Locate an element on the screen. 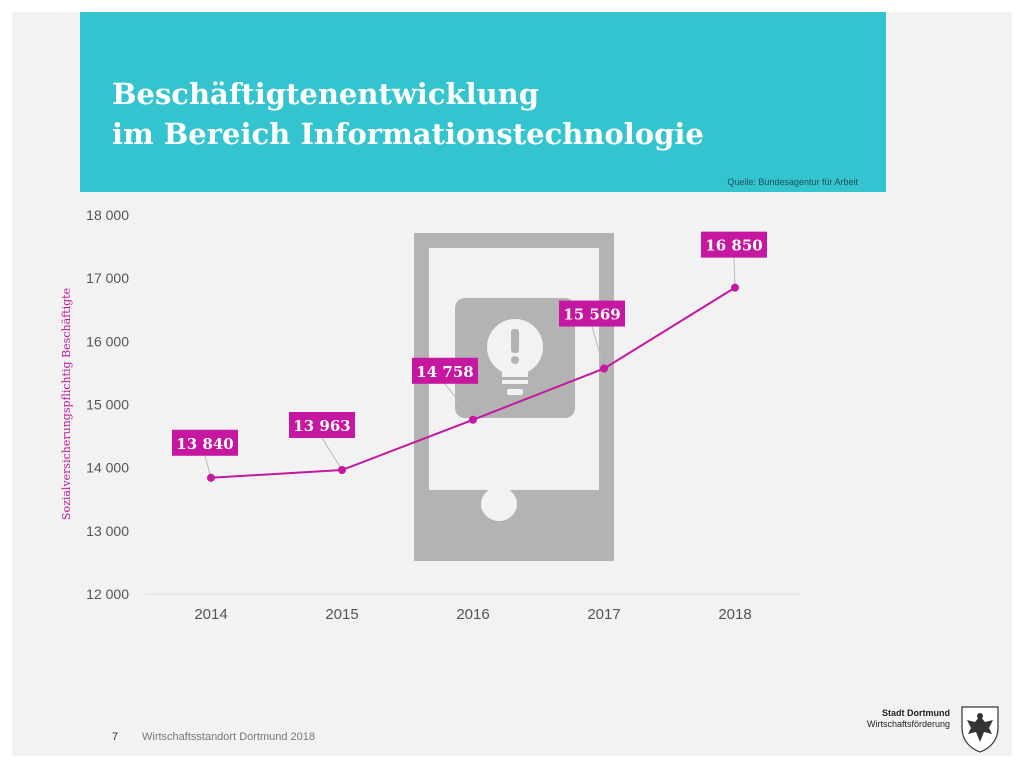 Image resolution: width=1024 pixels, height=768 pixels. data-label: 13 963 is located at coordinates (321, 426).